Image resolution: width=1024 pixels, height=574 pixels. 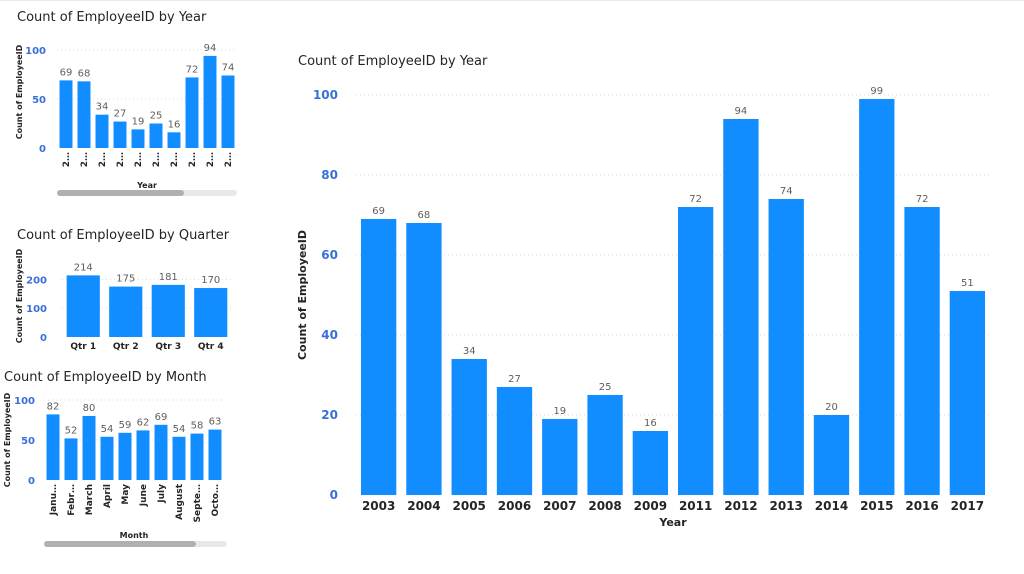 What do you see at coordinates (469, 506) in the screenshot?
I see `x-tick-label: 2005` at bounding box center [469, 506].